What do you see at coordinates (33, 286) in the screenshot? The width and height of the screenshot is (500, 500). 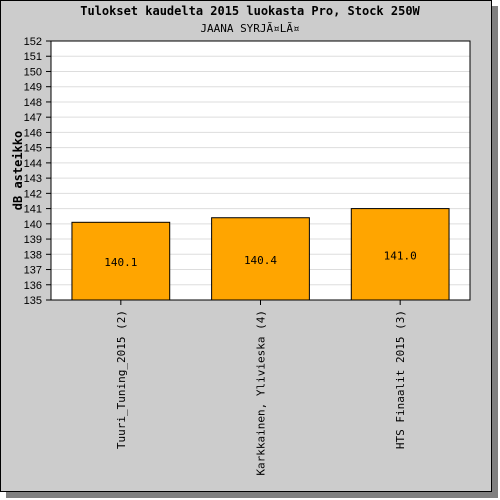 I see `y-tick-label: 136` at bounding box center [33, 286].